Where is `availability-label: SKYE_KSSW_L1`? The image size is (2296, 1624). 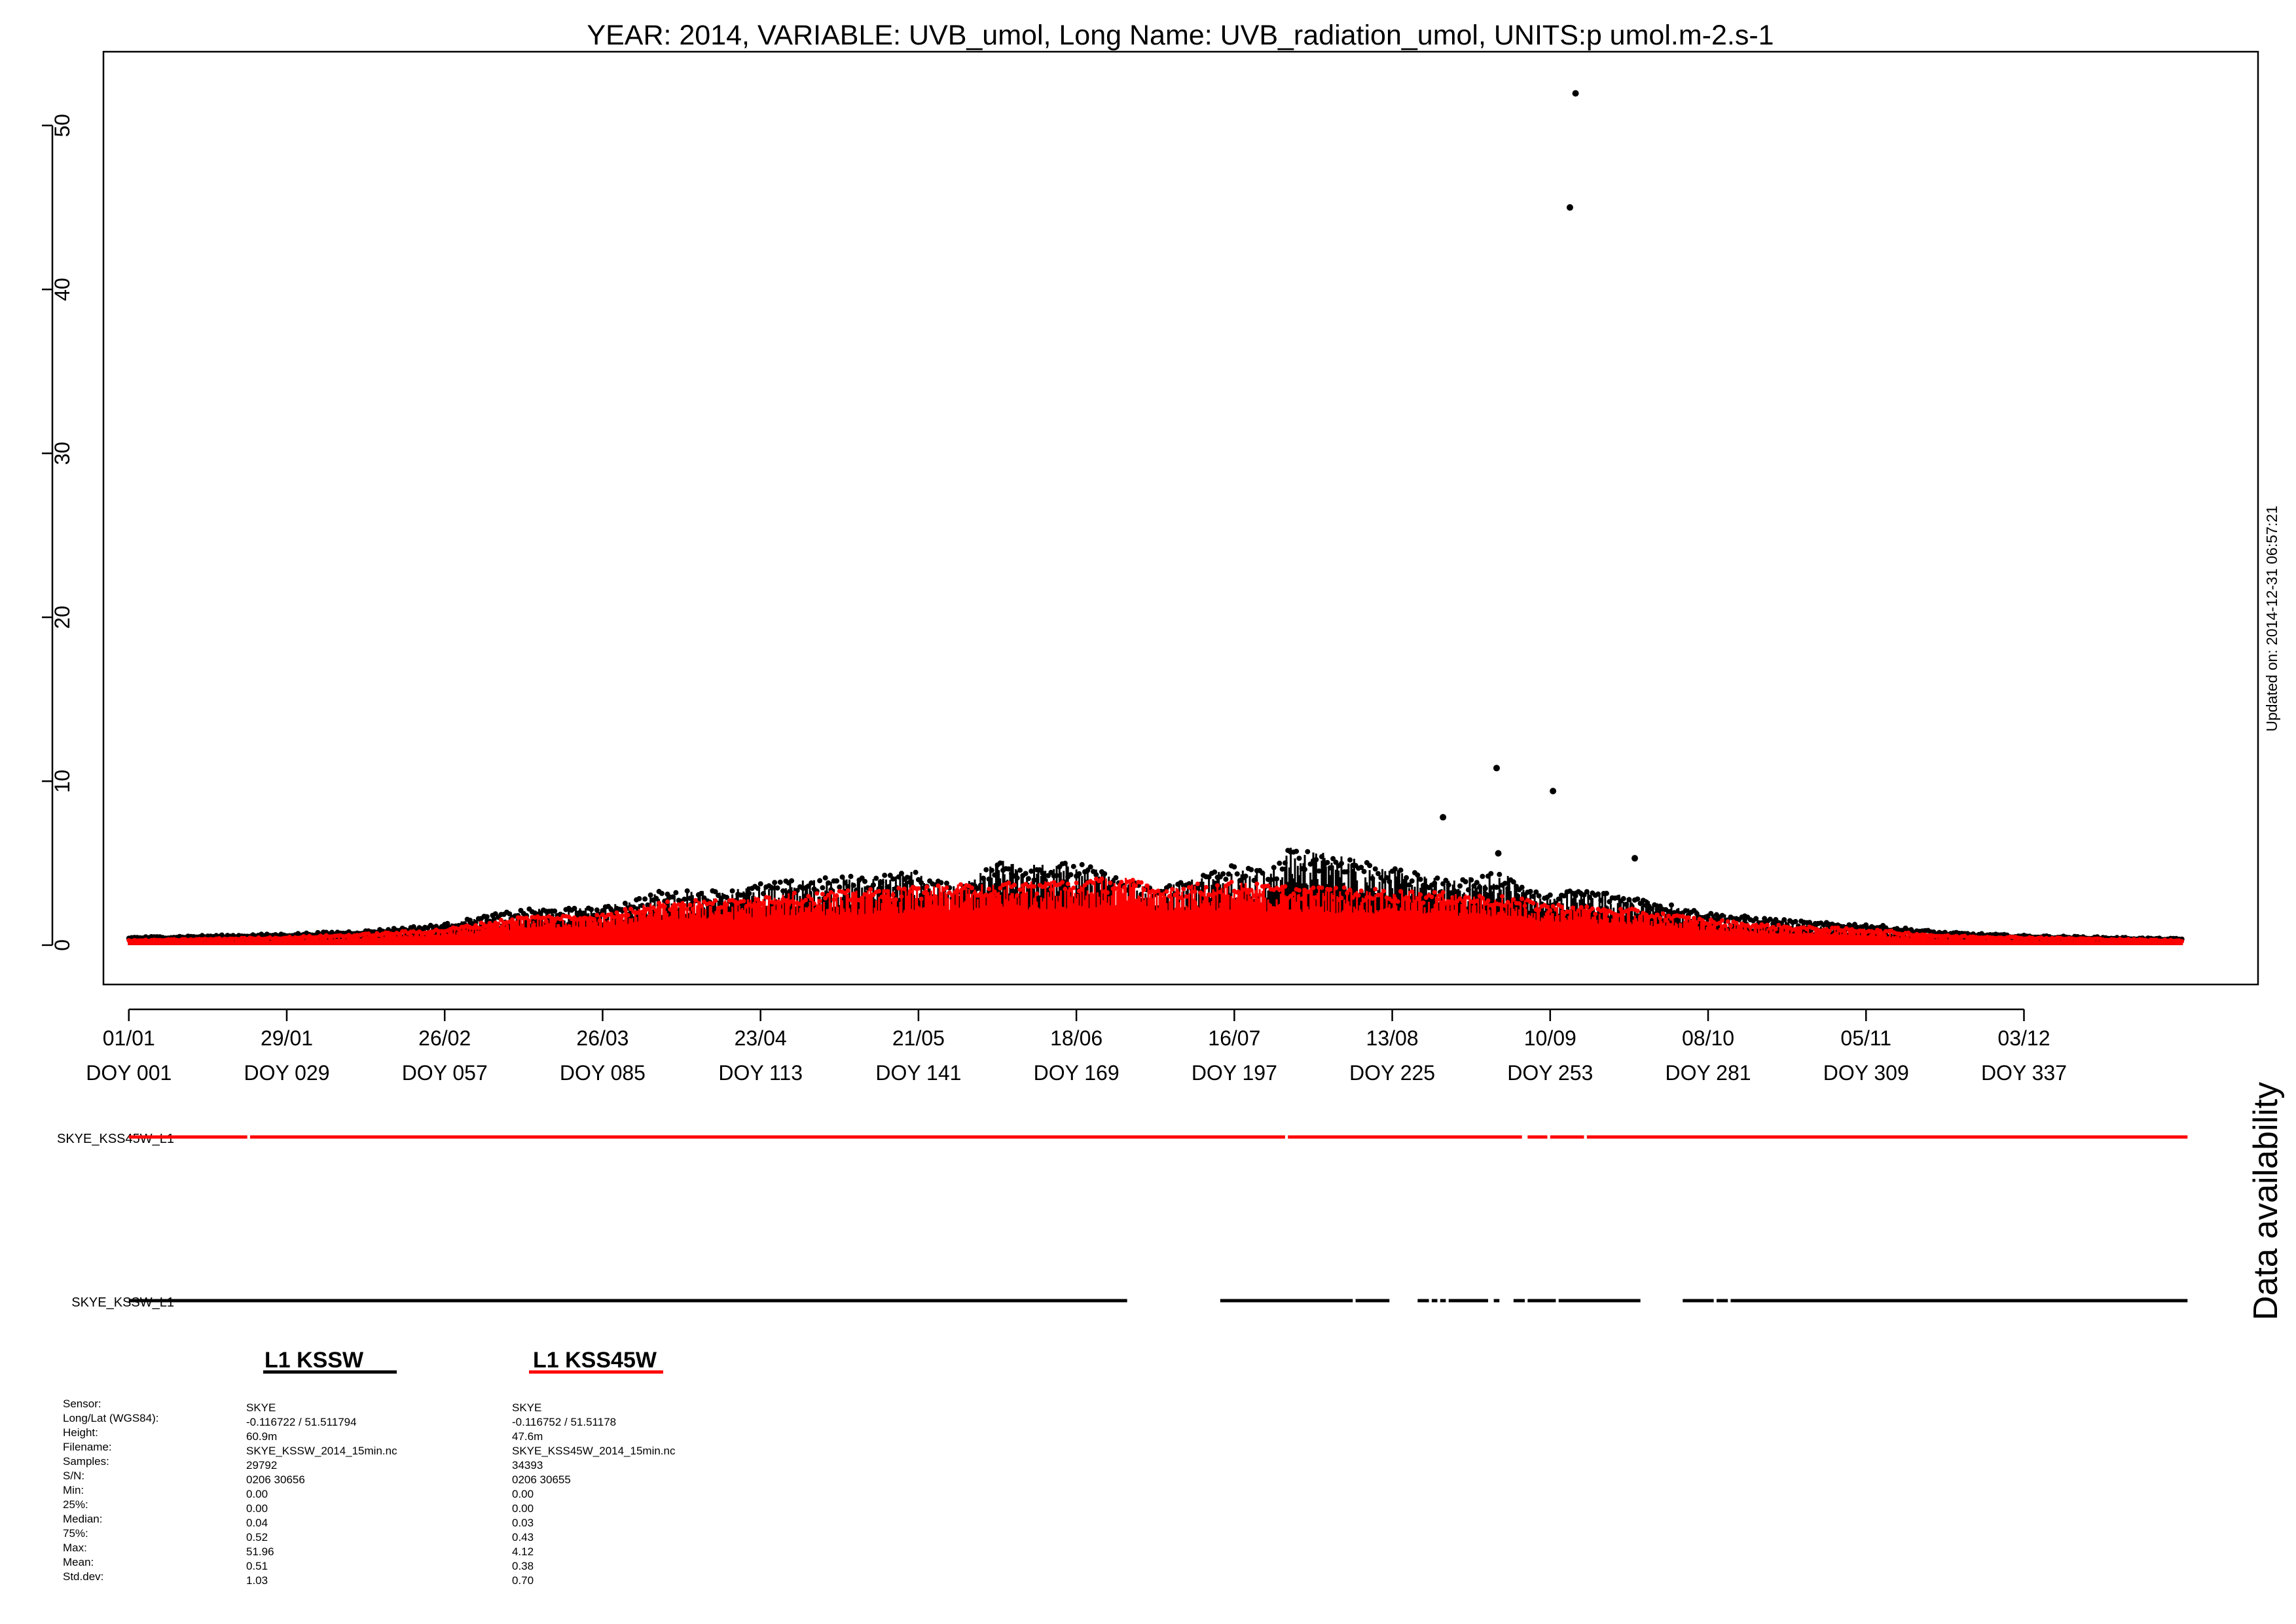
availability-label: SKYE_KSSW_L1 is located at coordinates (122, 1302).